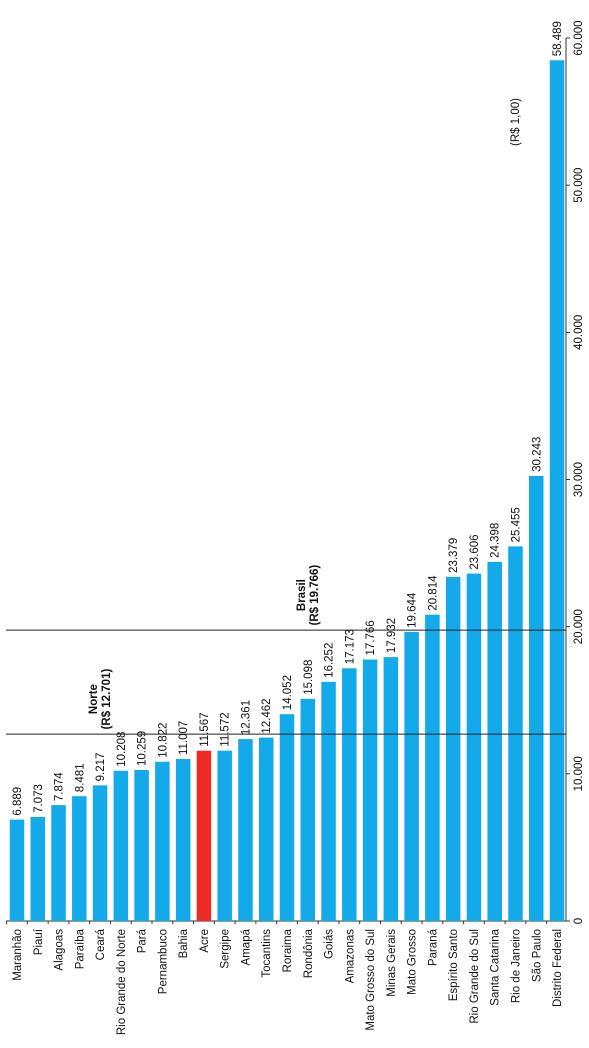 Image resolution: width=589 pixels, height=1048 pixels. What do you see at coordinates (60, 950) in the screenshot?
I see `category-label-2: Alagoas` at bounding box center [60, 950].